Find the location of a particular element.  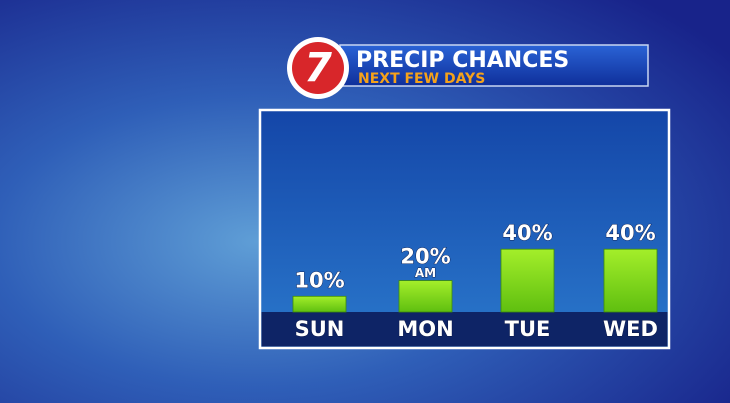

annotation: AM is located at coordinates (425, 273).